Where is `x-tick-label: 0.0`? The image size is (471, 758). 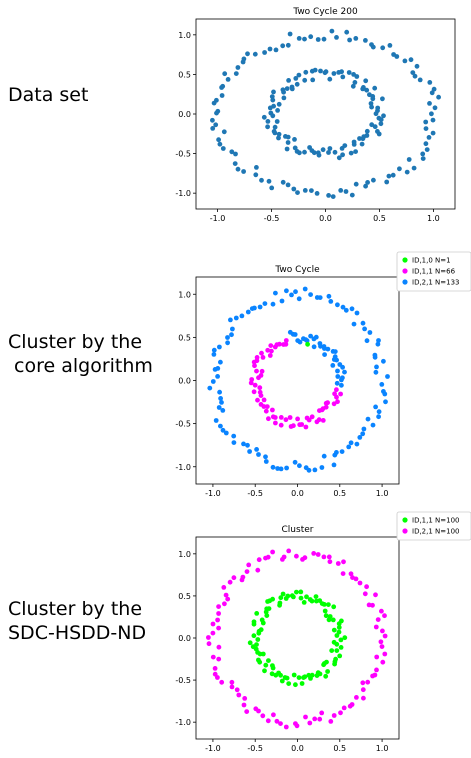 x-tick-label: 0.0 is located at coordinates (297, 748).